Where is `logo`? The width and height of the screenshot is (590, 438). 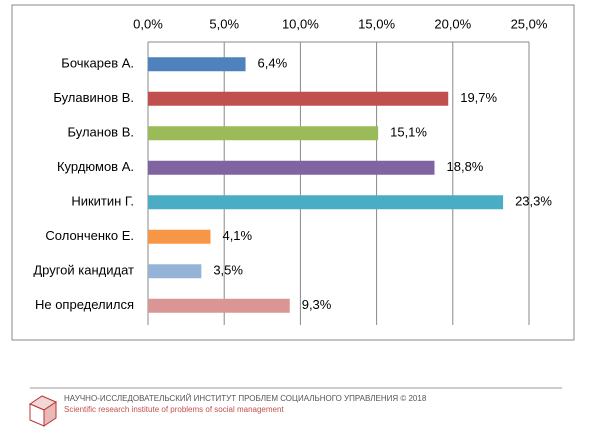
logo is located at coordinates (43, 411).